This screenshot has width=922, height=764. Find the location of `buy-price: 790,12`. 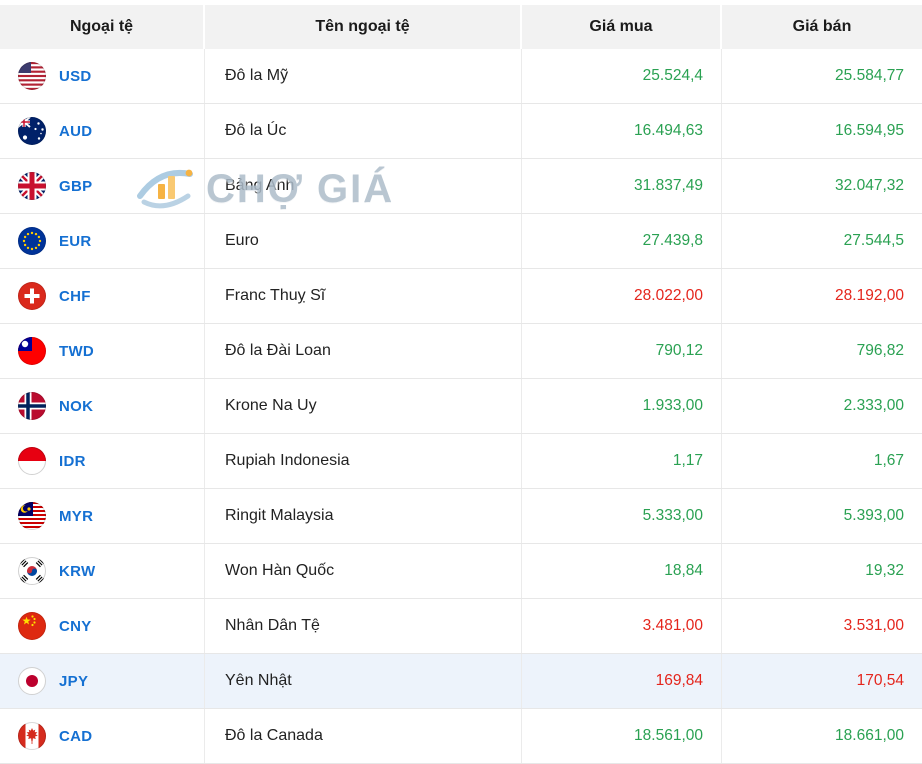

buy-price: 790,12 is located at coordinates (622, 351).